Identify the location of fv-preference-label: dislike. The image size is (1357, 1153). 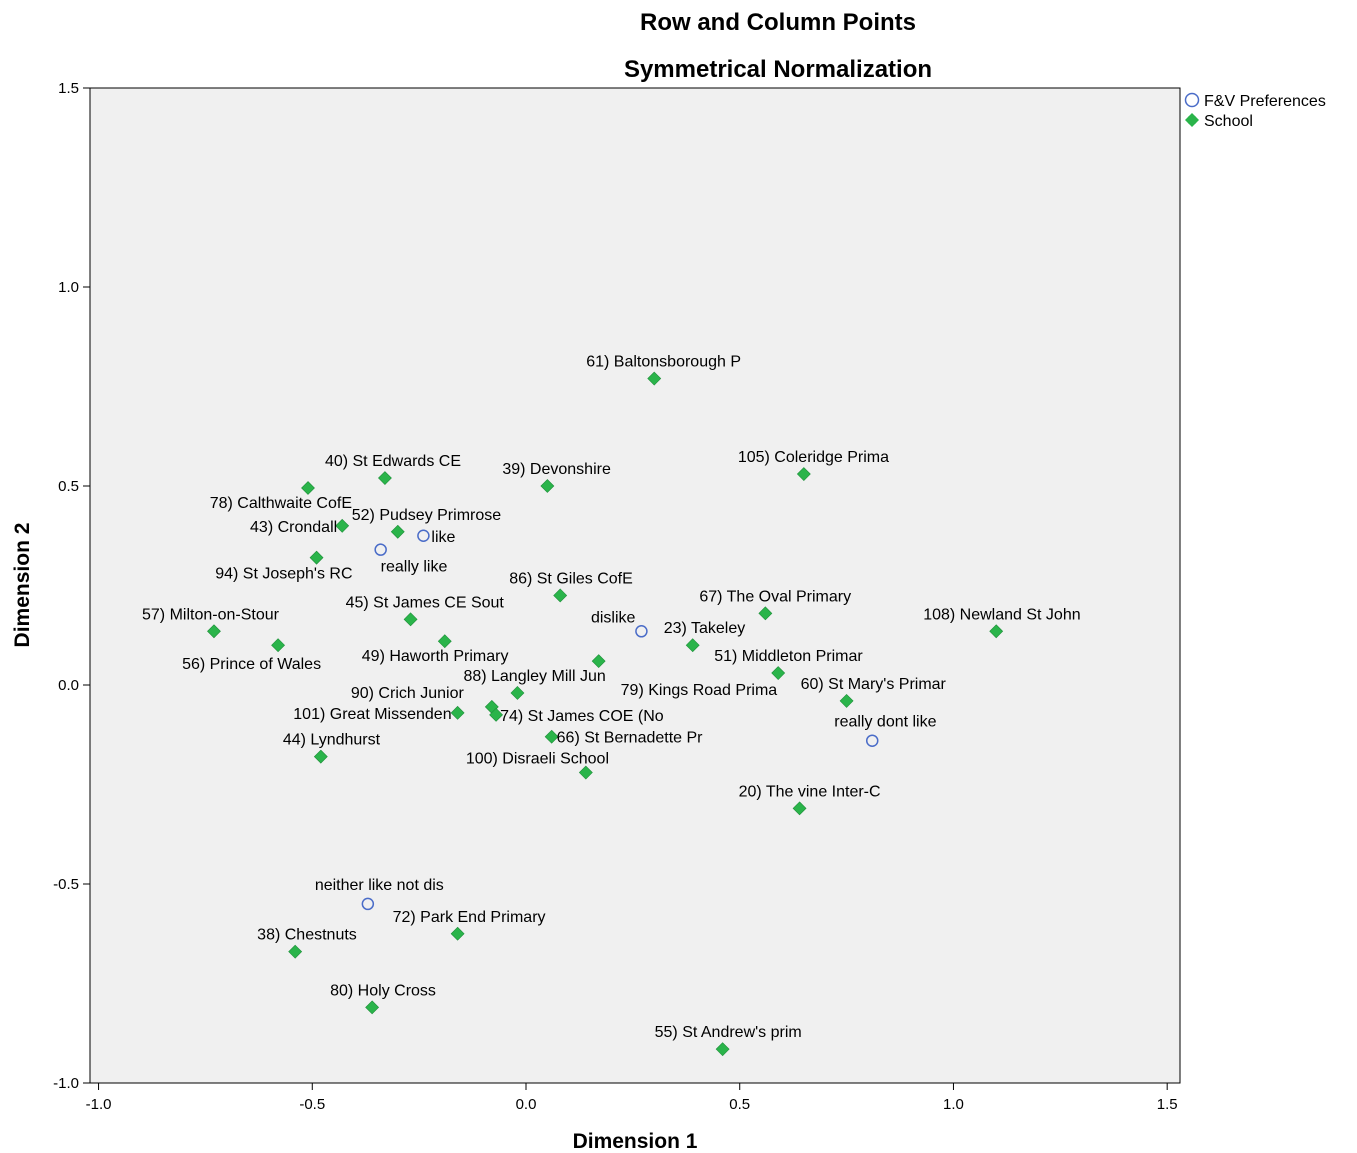
(613, 617).